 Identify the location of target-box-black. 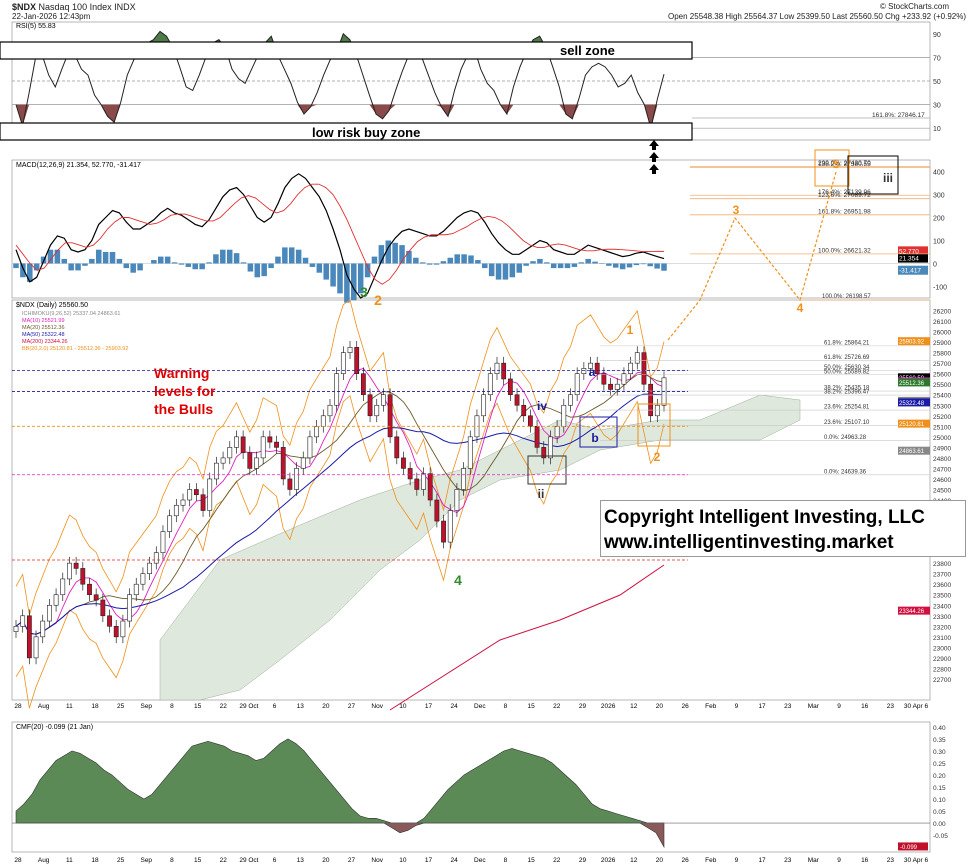
(873, 175).